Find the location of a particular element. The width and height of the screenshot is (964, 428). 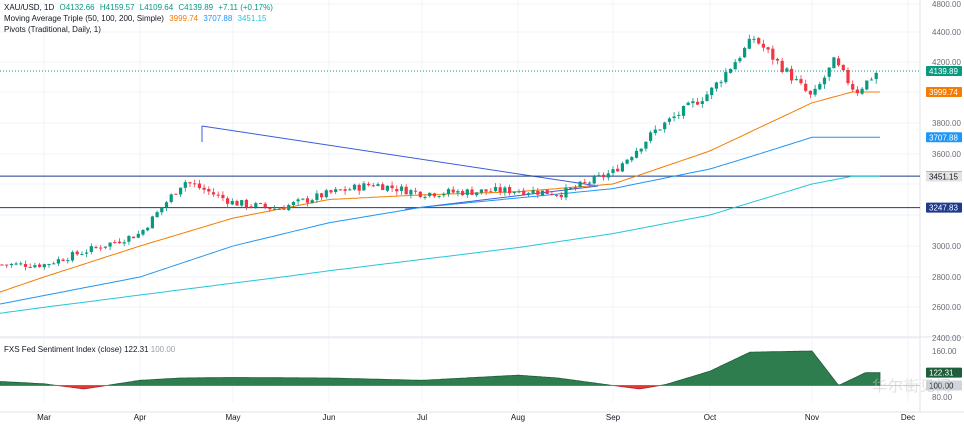

sentiment-area-negative is located at coordinates (440, 387).